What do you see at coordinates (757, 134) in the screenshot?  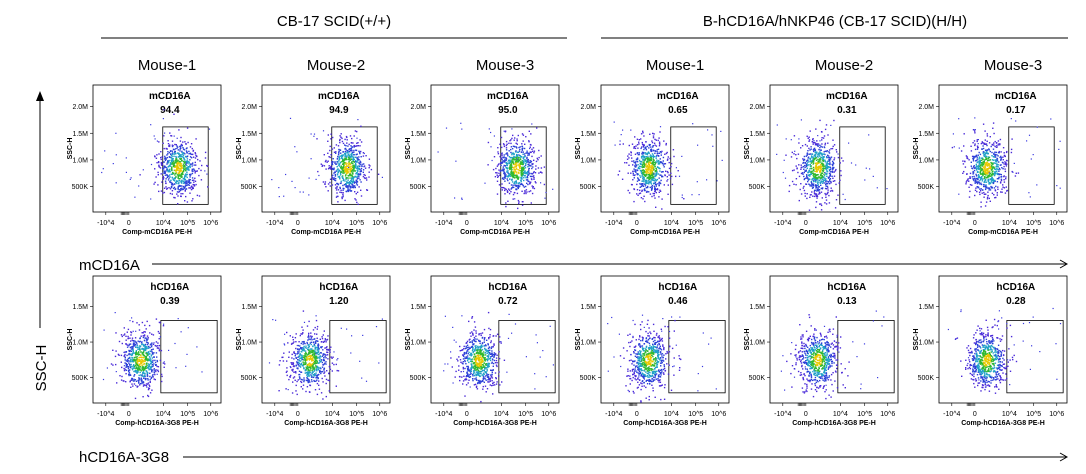 I see `y-tick-label: 1.5M` at bounding box center [757, 134].